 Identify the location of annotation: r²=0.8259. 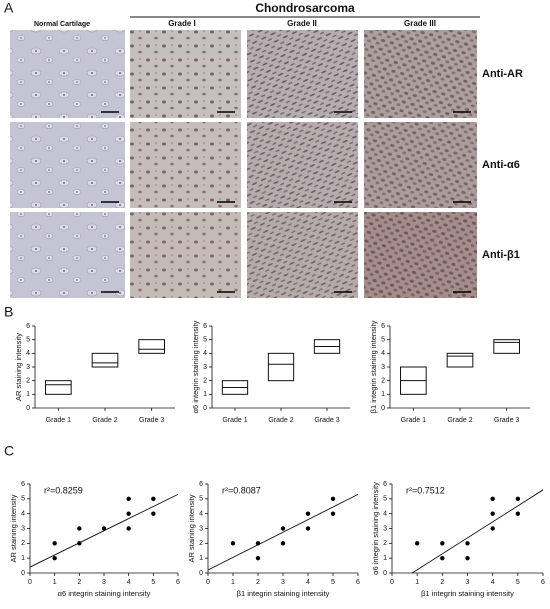
(63, 490).